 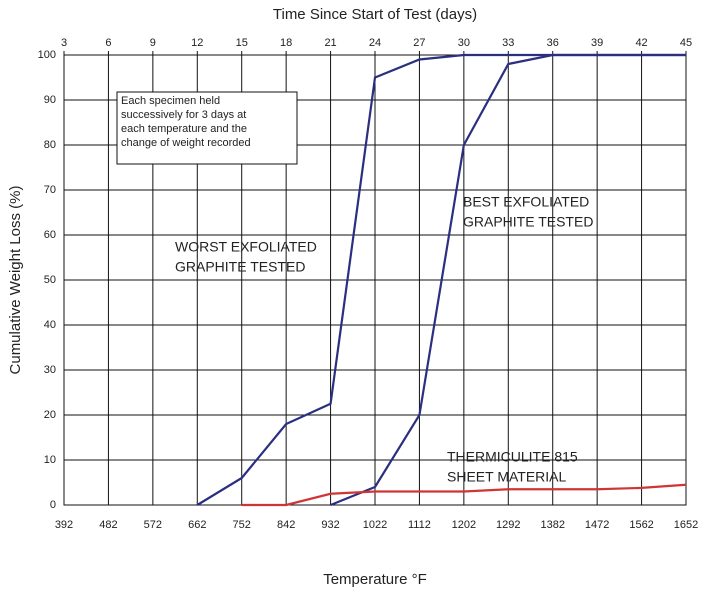 What do you see at coordinates (686, 525) in the screenshot?
I see `x-tick-label: 1652` at bounding box center [686, 525].